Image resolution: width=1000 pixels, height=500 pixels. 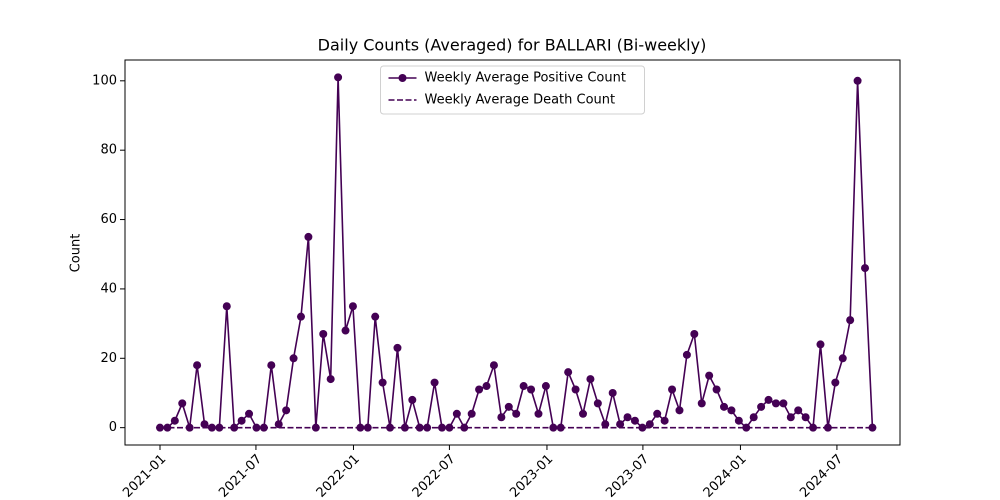 What do you see at coordinates (525, 78) in the screenshot?
I see `legend-label: Weekly Average Positive Count` at bounding box center [525, 78].